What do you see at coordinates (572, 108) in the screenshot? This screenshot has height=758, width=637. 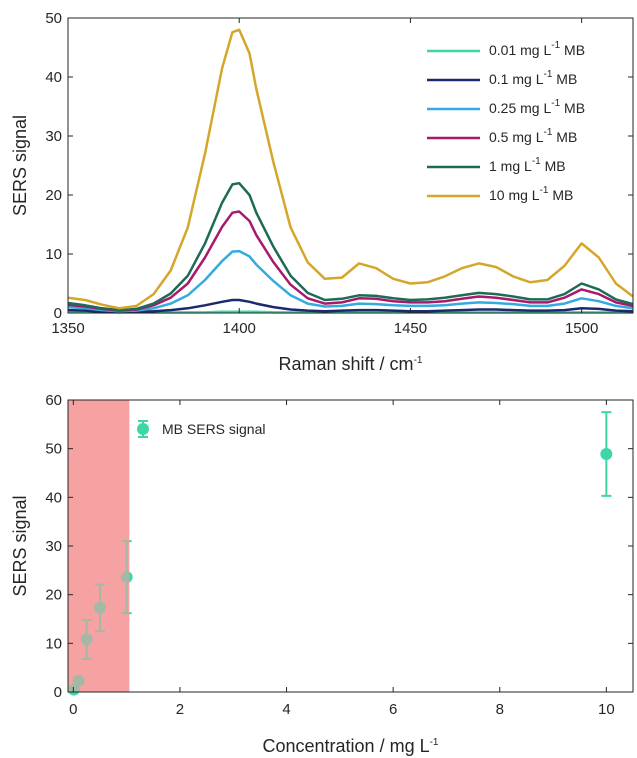 I see `legend-label-2-suffix: MB` at bounding box center [572, 108].